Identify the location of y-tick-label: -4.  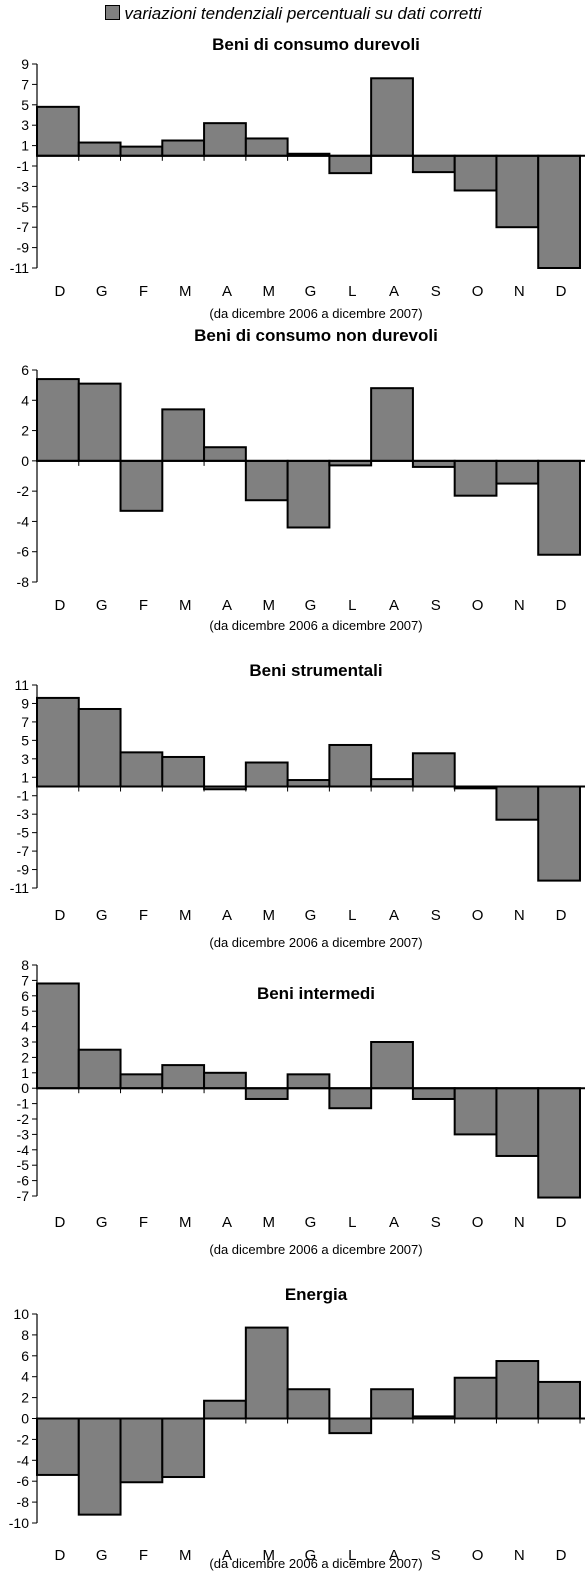
(23, 1150).